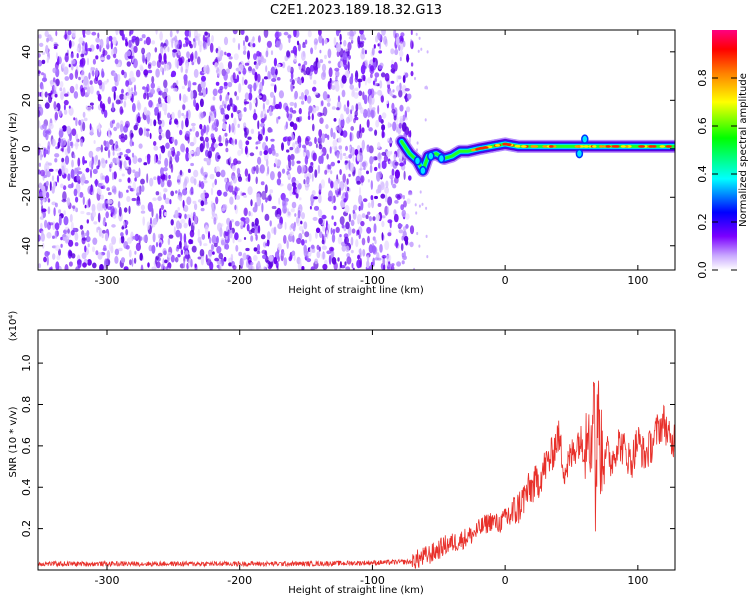 The width and height of the screenshot is (750, 600). I want to click on spectrogram-x-label: Height of straight line (km), so click(356, 290).